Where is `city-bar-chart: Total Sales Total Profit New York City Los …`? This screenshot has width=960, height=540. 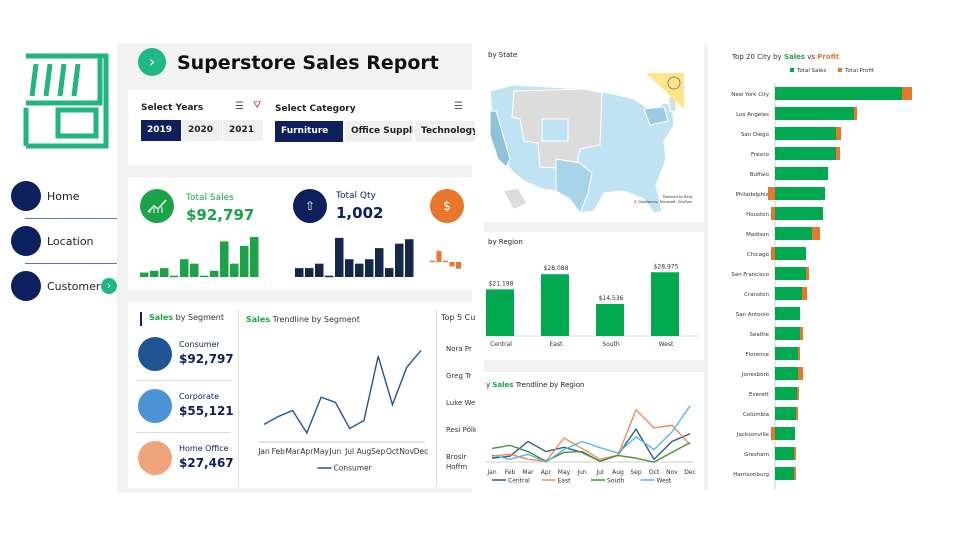
city-bar-chart: Total Sales Total Profit New York City Los … is located at coordinates (821, 278).